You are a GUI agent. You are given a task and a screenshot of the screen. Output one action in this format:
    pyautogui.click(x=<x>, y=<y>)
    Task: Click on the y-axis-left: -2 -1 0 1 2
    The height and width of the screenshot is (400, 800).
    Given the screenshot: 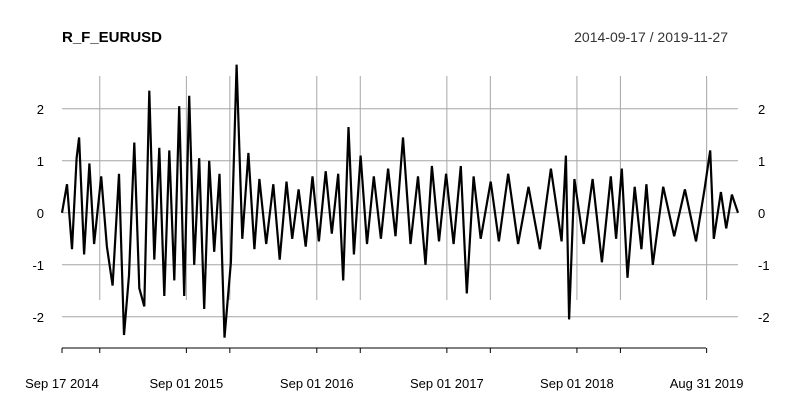 What is the action you would take?
    pyautogui.click(x=38, y=213)
    